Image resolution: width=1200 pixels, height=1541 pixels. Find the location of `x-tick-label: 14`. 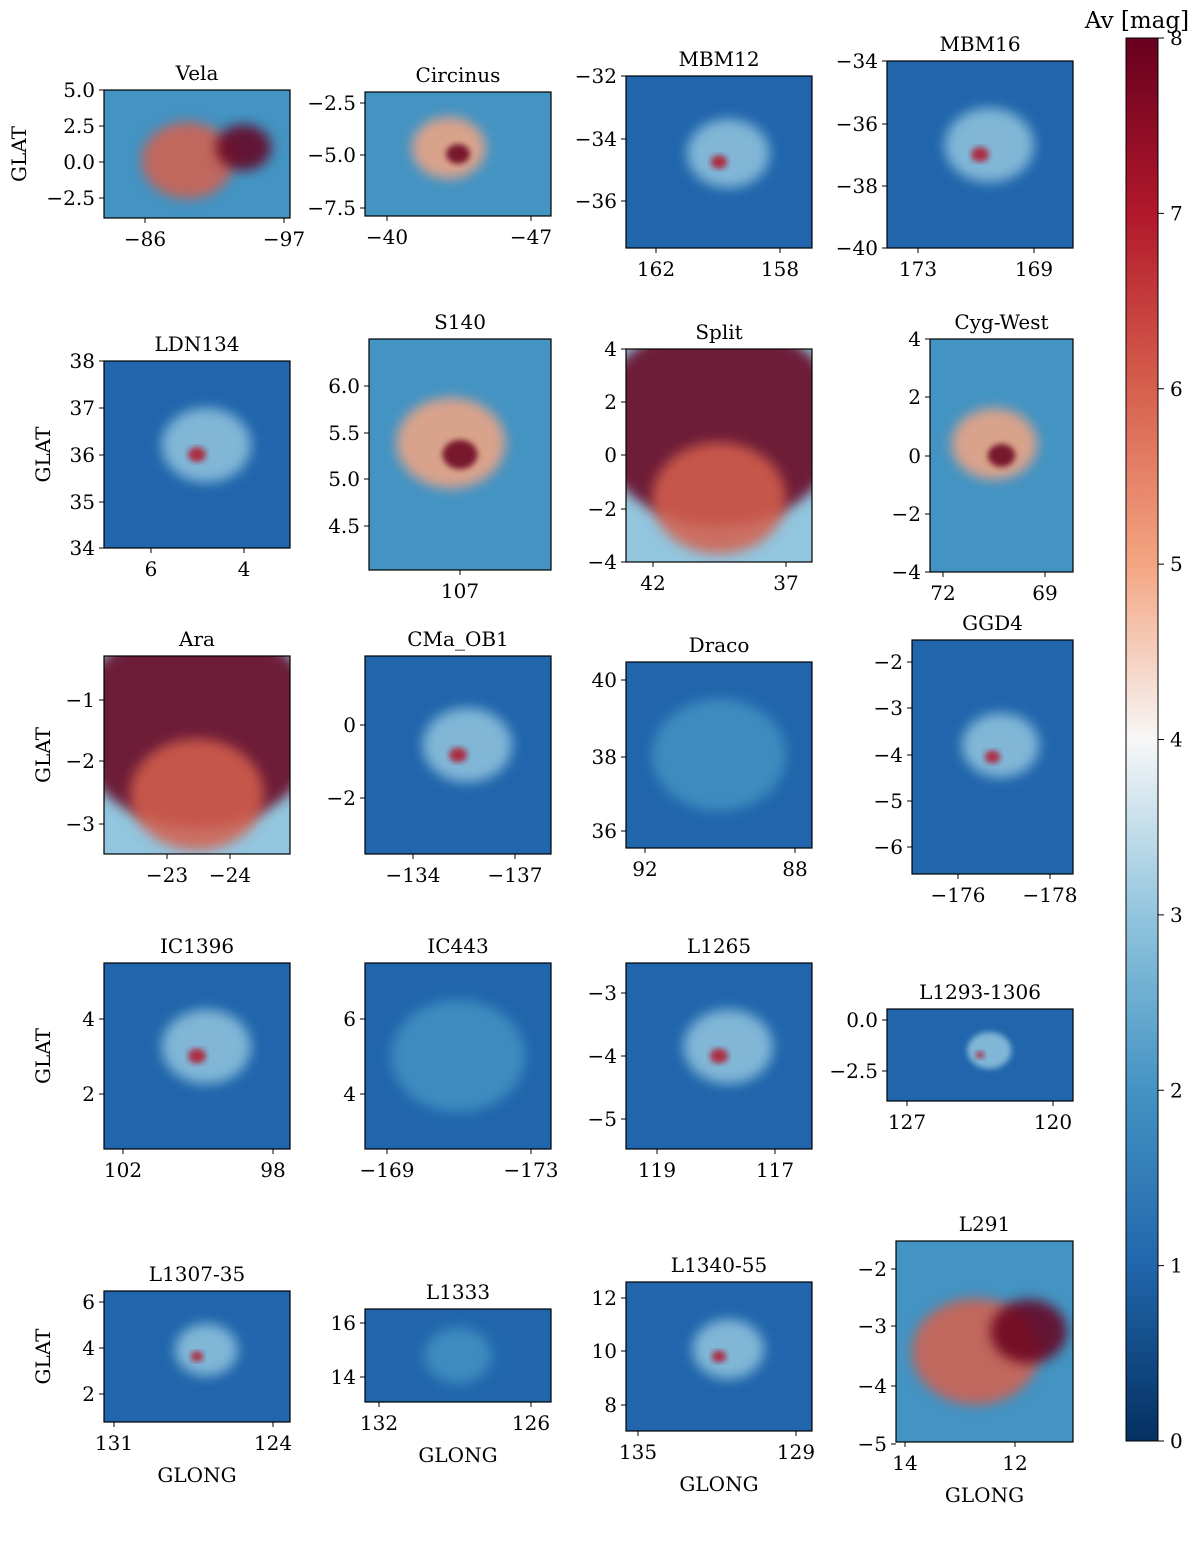

x-tick-label: 14 is located at coordinates (904, 1463).